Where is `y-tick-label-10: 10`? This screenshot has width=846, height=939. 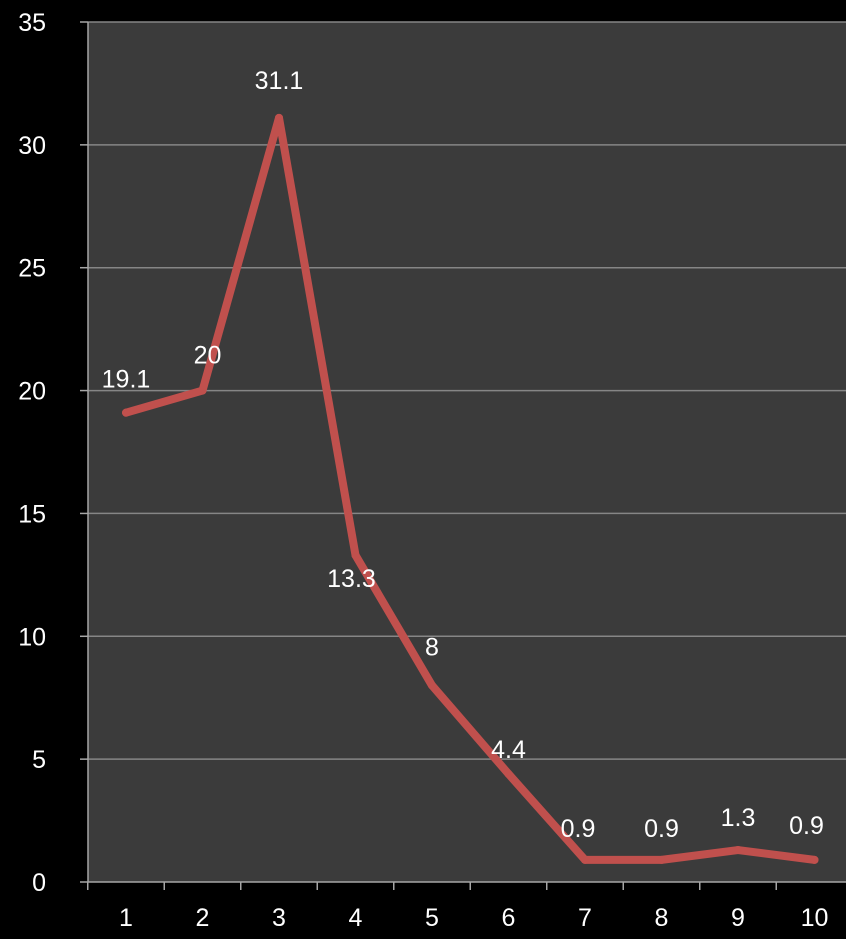
y-tick-label-10: 10 is located at coordinates (32, 637).